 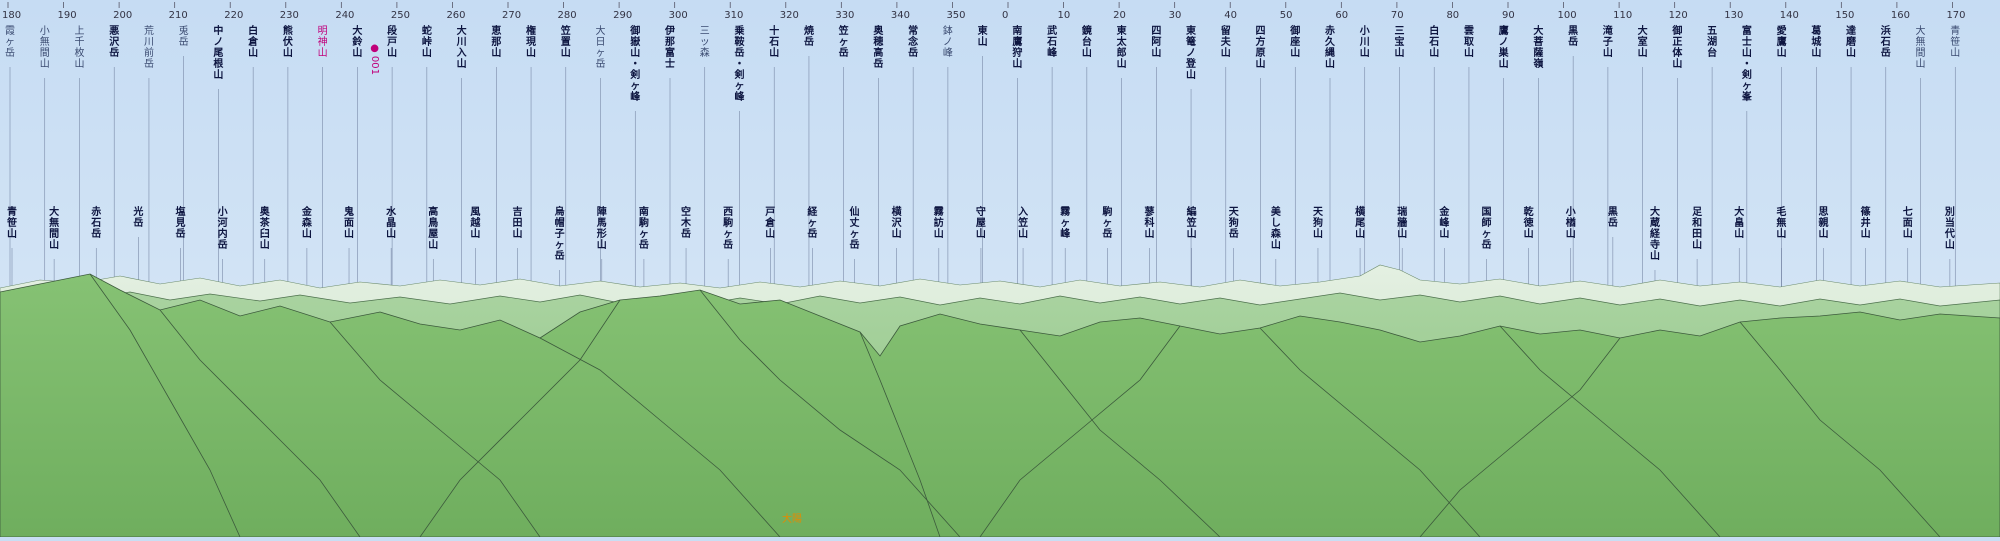 I want to click on peak-label-lower: 烏帽子ヶ岳, so click(x=560, y=233).